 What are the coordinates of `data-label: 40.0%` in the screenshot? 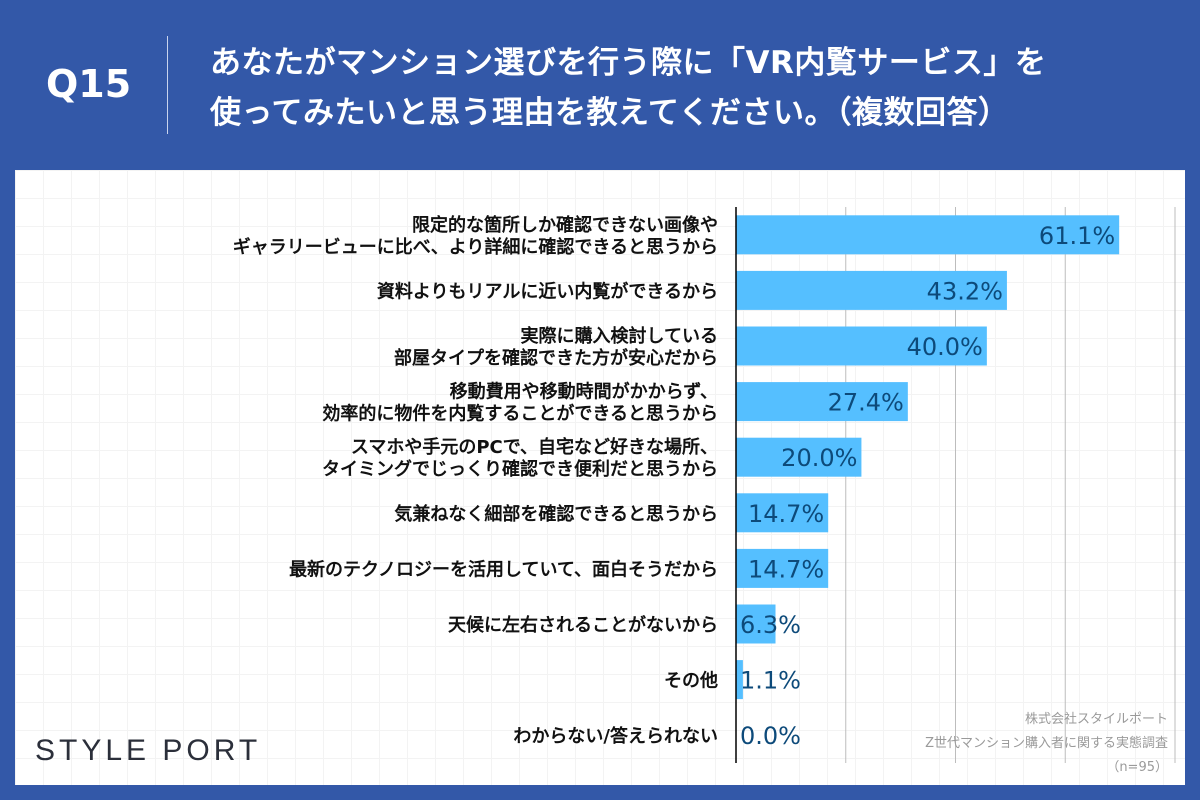 It's located at (945, 347).